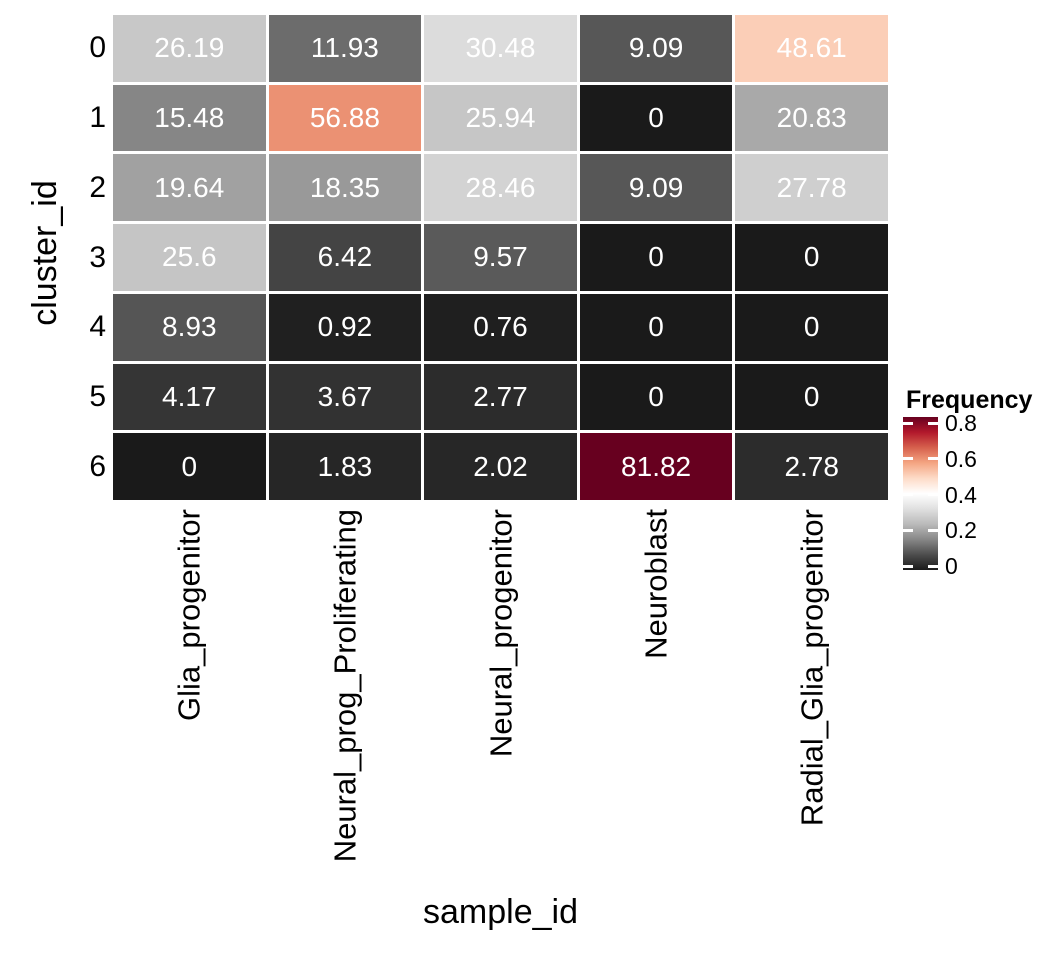 Image resolution: width=1056 pixels, height=960 pixels. I want to click on cell-value-label: 19.64, so click(189, 187).